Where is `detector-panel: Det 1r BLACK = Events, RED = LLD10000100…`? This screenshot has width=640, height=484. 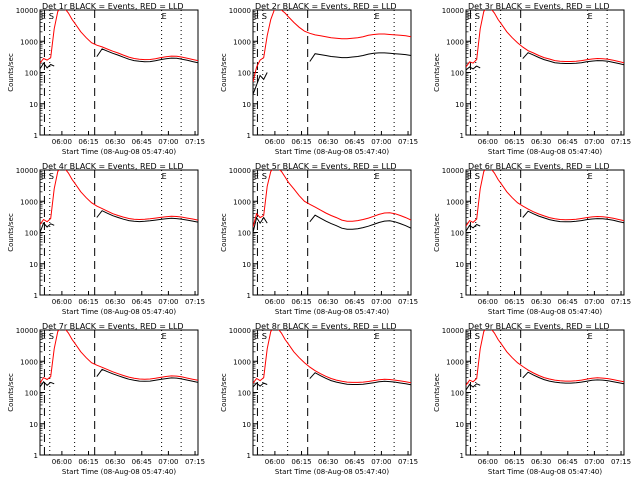
detector-panel: Det 1r BLACK = Events, RED = LLD10000100… is located at coordinates (106, 79).